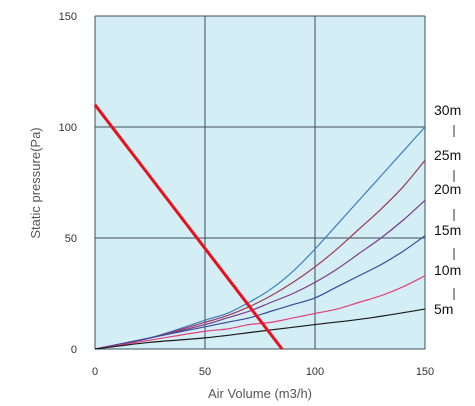 Image resolution: width=475 pixels, height=406 pixels. Describe the element at coordinates (263, 372) in the screenshot. I see `x-axis-ticks: 0 50 100 150` at that location.